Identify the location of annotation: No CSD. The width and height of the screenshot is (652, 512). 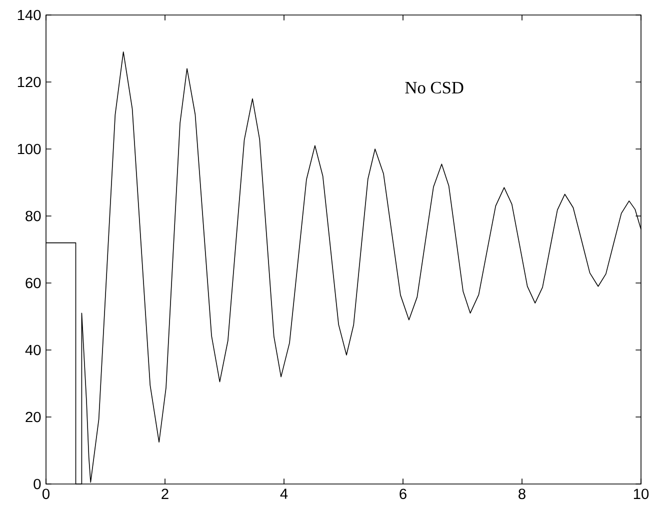
(434, 88).